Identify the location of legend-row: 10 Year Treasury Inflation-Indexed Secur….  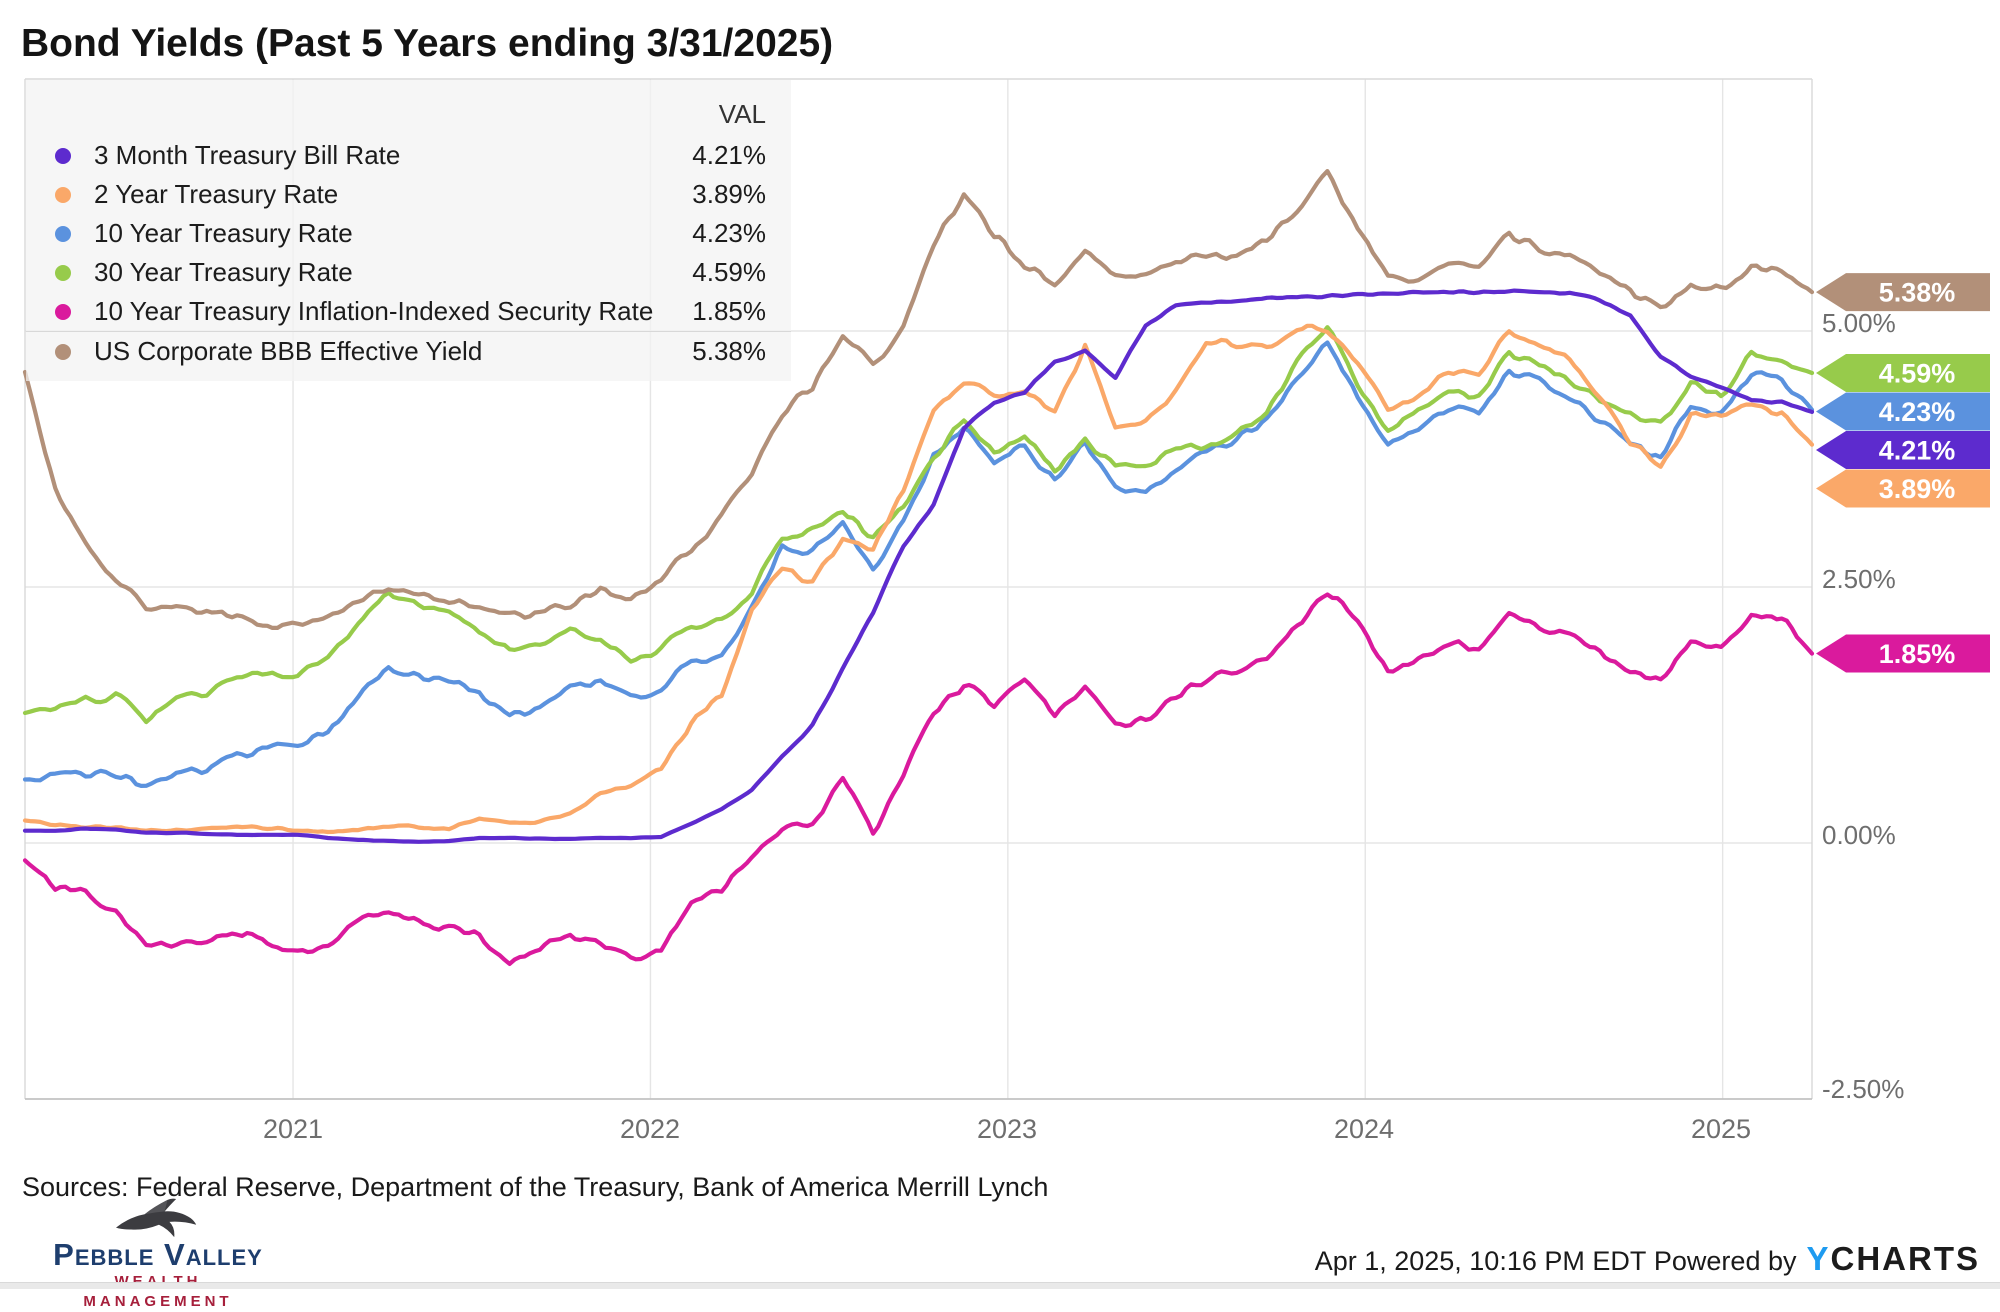
(408, 311).